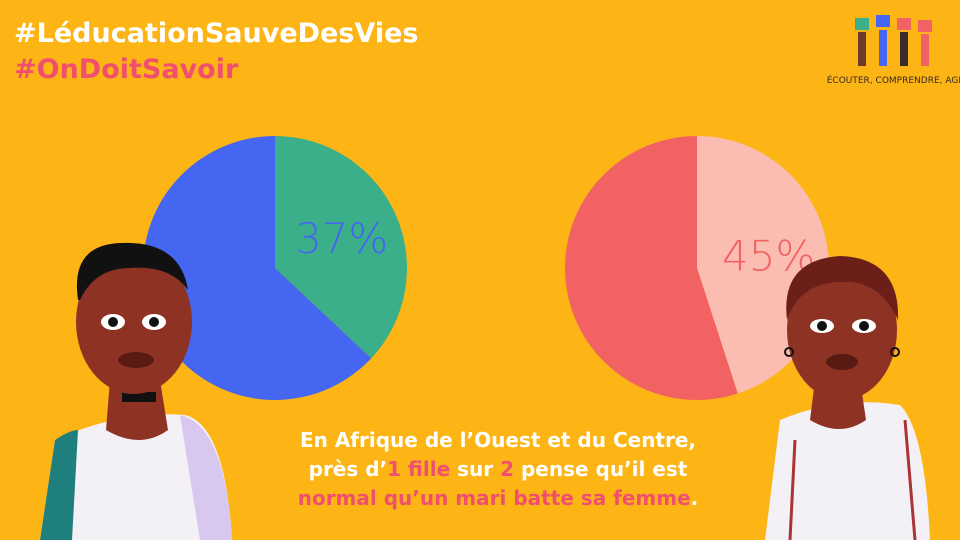  What do you see at coordinates (418, 469) in the screenshot?
I see `caption-text: 1 fille` at bounding box center [418, 469].